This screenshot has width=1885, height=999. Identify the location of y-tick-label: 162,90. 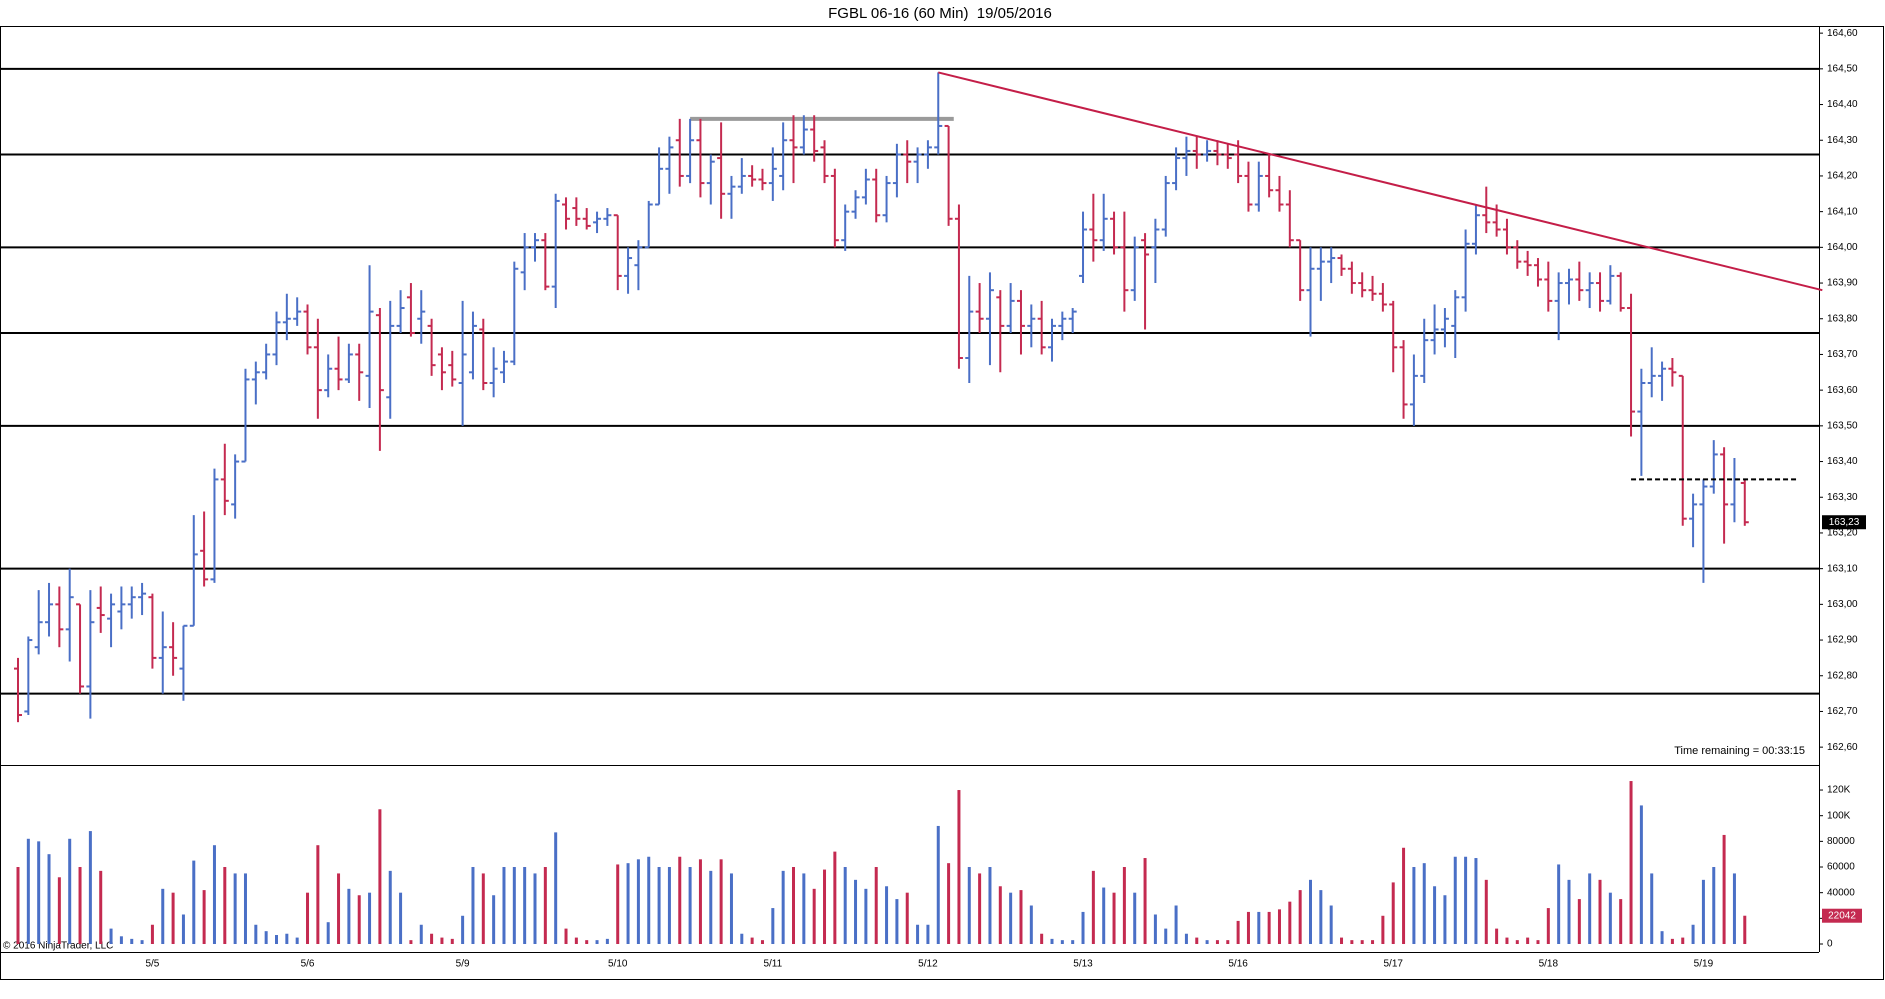
(1842, 640).